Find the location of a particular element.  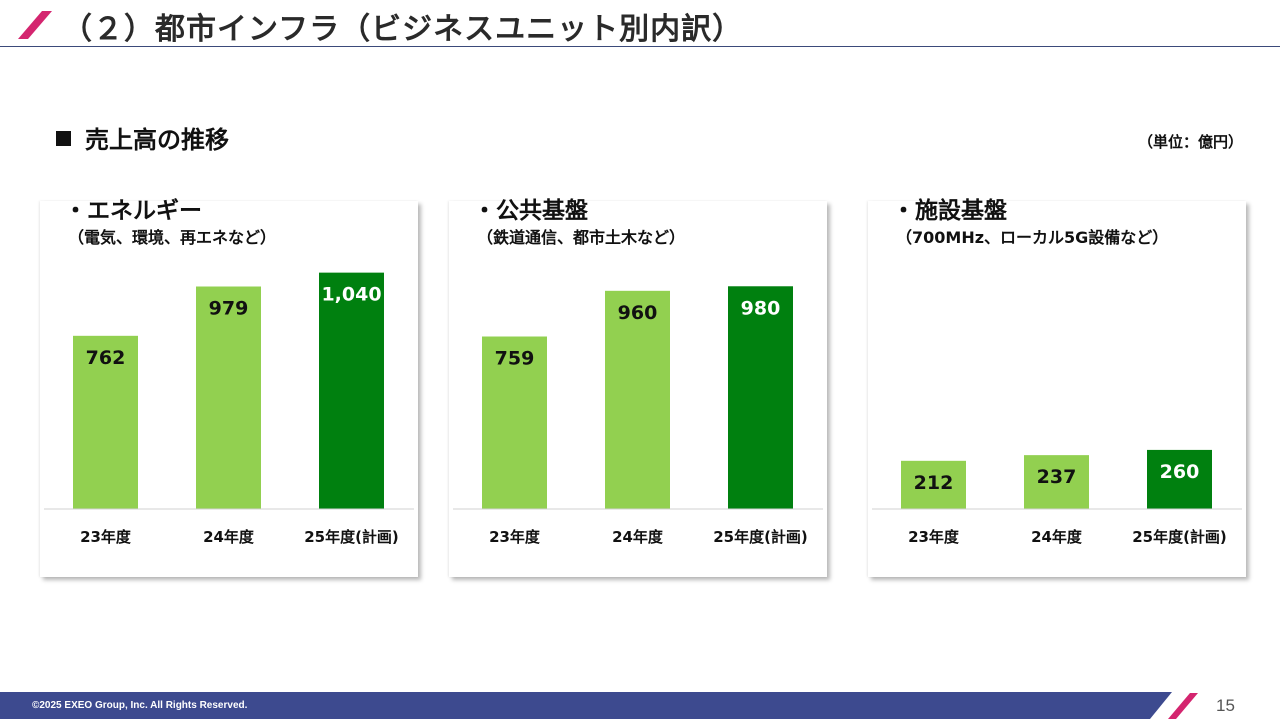

bullet-square-icon is located at coordinates (63, 138).